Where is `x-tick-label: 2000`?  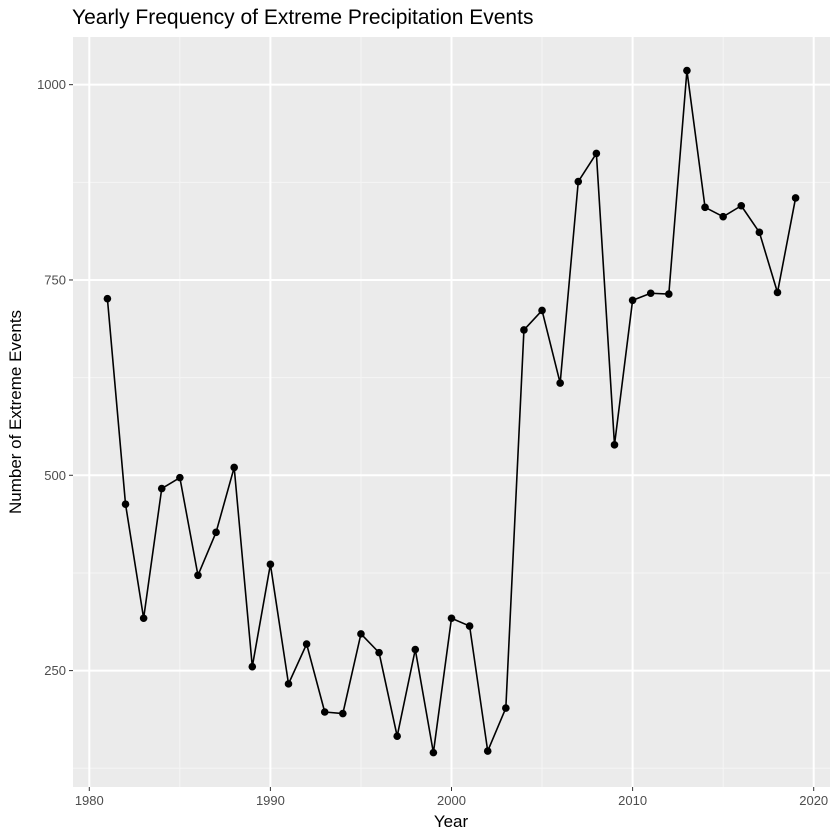
x-tick-label: 2000 is located at coordinates (451, 800).